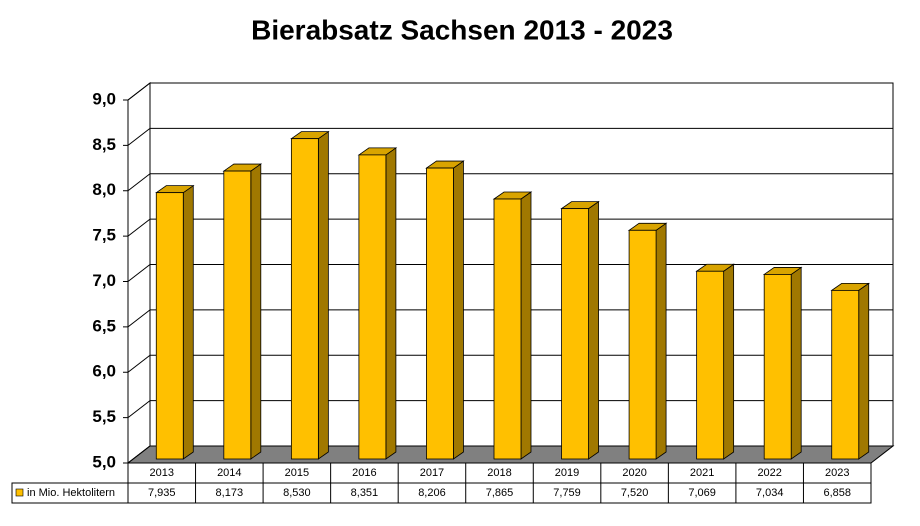 This screenshot has width=920, height=526. What do you see at coordinates (297, 473) in the screenshot?
I see `x-tick-label: 2015` at bounding box center [297, 473].